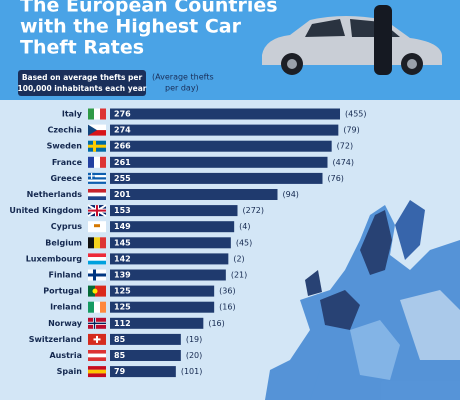 Image resolution: width=460 pixels, height=400 pixels. I want to click on value-label: 276, so click(122, 114).